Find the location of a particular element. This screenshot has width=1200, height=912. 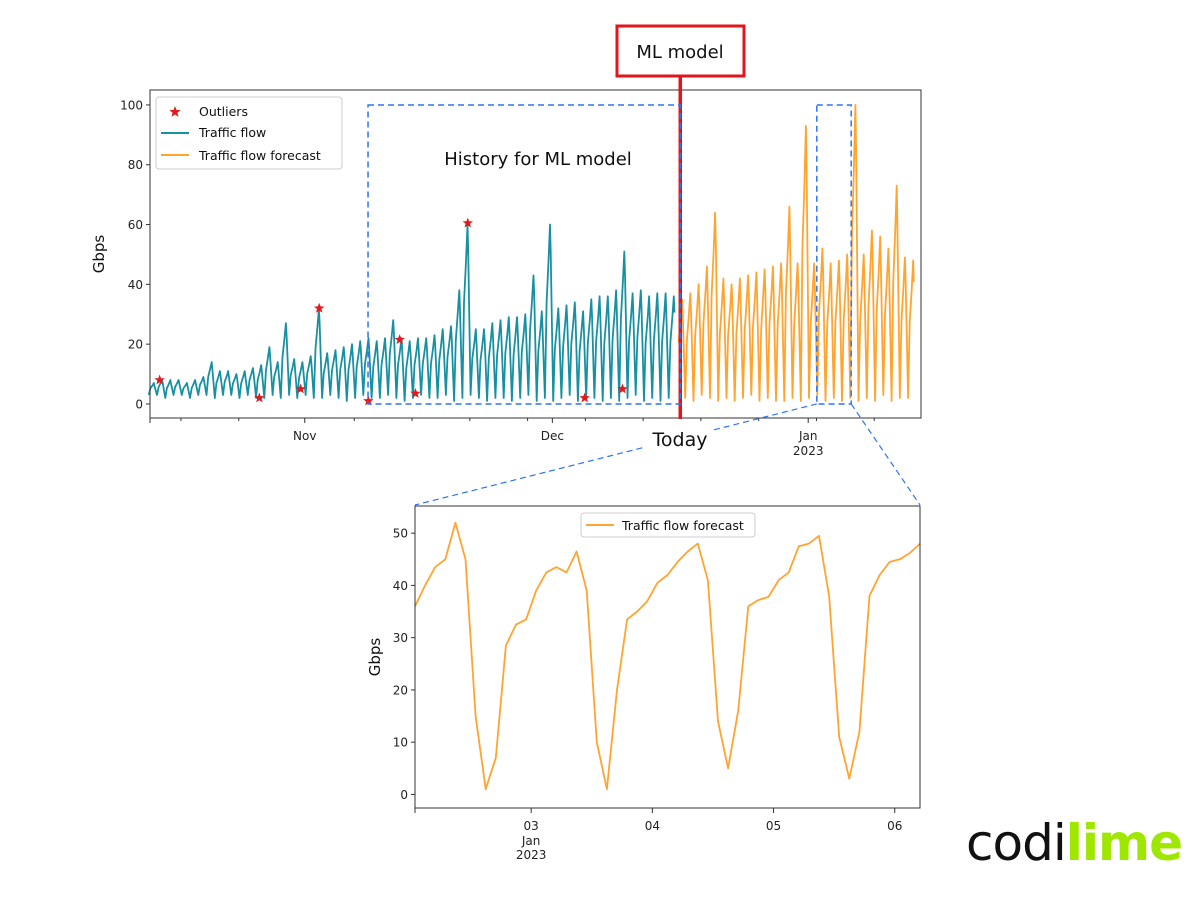

y-tick-label: 100 is located at coordinates (131, 105).